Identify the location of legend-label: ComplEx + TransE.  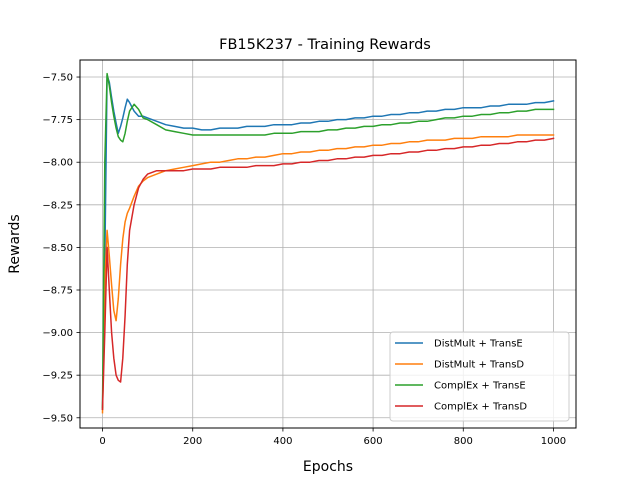
(480, 386).